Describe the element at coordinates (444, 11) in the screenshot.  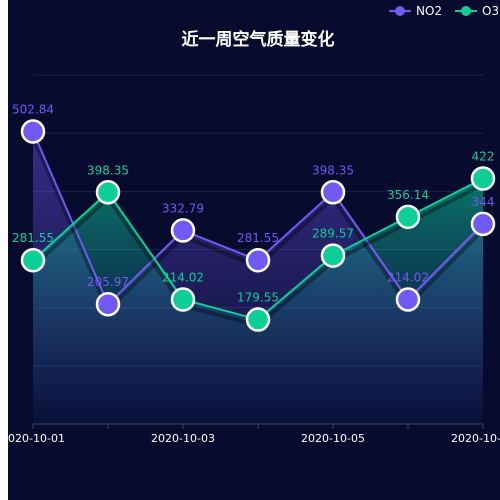
I see `legend: NO2 O3` at that location.